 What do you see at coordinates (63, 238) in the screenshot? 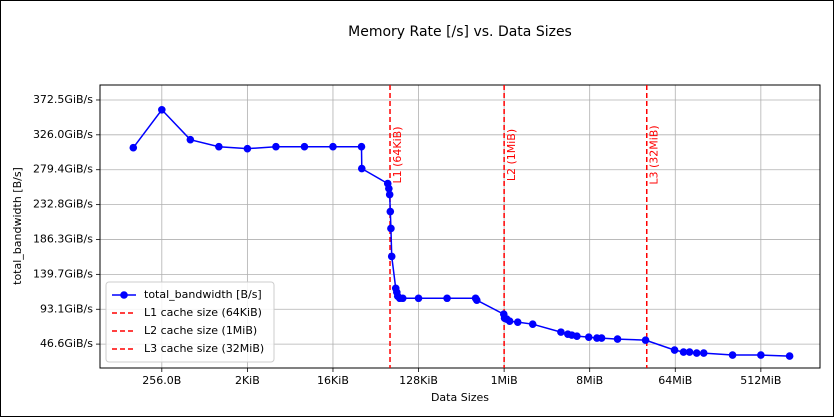
I see `y-tick-label: 186.3GiB/s` at bounding box center [63, 238].